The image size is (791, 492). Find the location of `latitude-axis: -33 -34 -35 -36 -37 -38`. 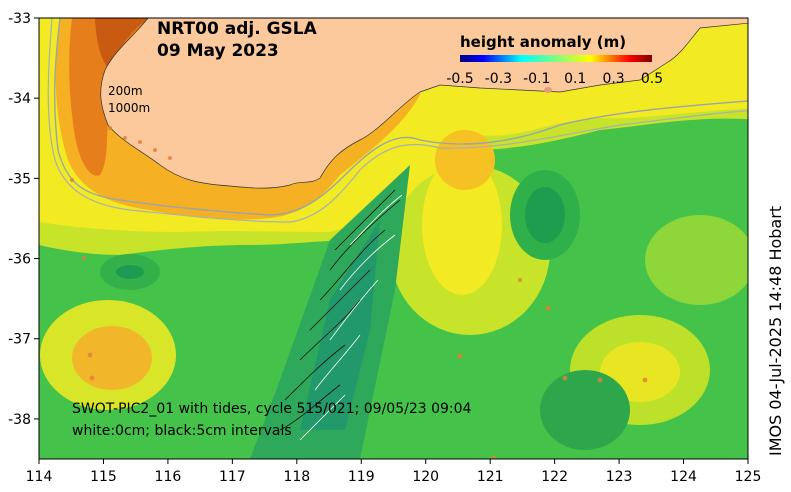

latitude-axis: -33 -34 -35 -36 -37 -38 is located at coordinates (23, 219).